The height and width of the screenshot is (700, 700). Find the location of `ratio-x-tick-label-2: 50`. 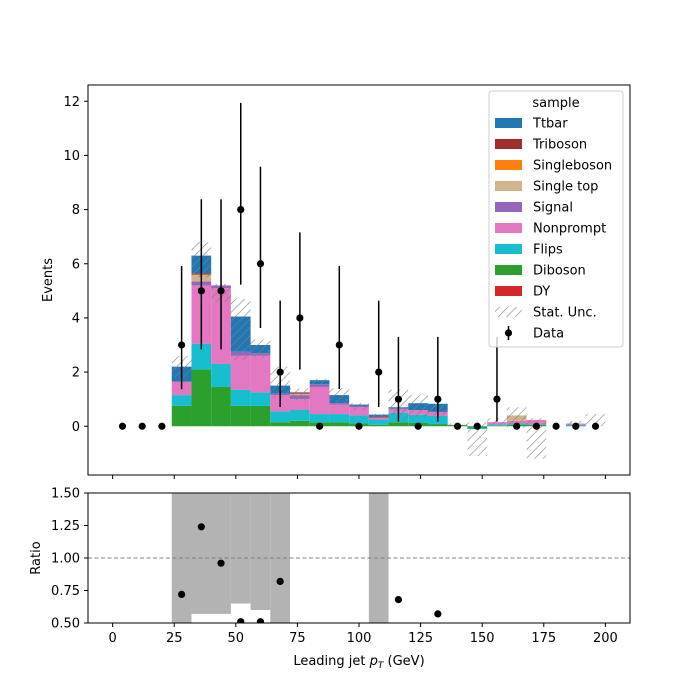

ratio-x-tick-label-2: 50 is located at coordinates (236, 638).